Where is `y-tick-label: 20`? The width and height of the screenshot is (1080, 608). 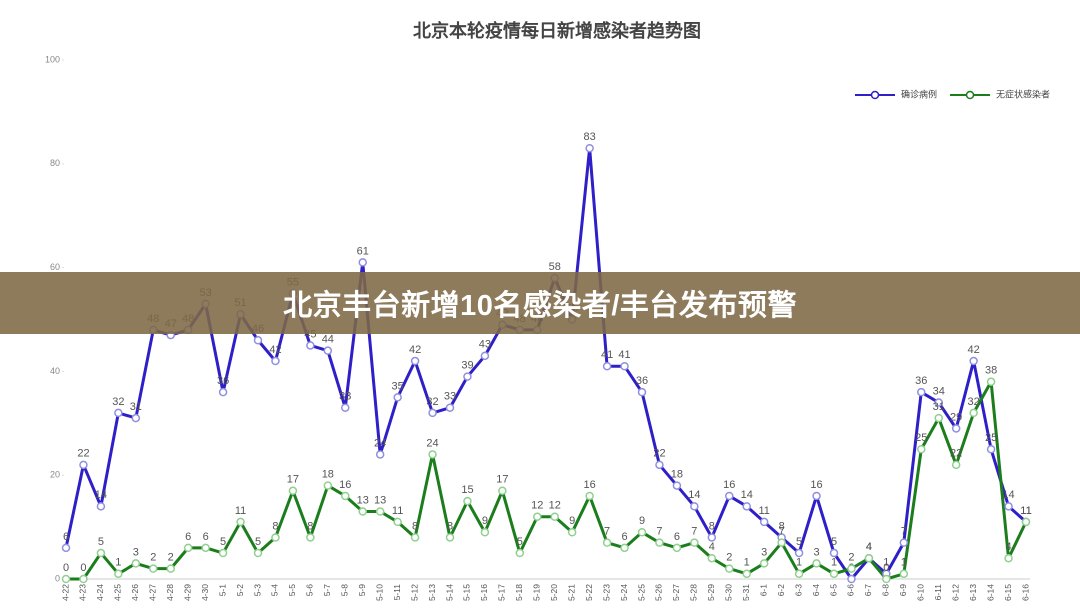 y-tick-label: 20 is located at coordinates (55, 475).